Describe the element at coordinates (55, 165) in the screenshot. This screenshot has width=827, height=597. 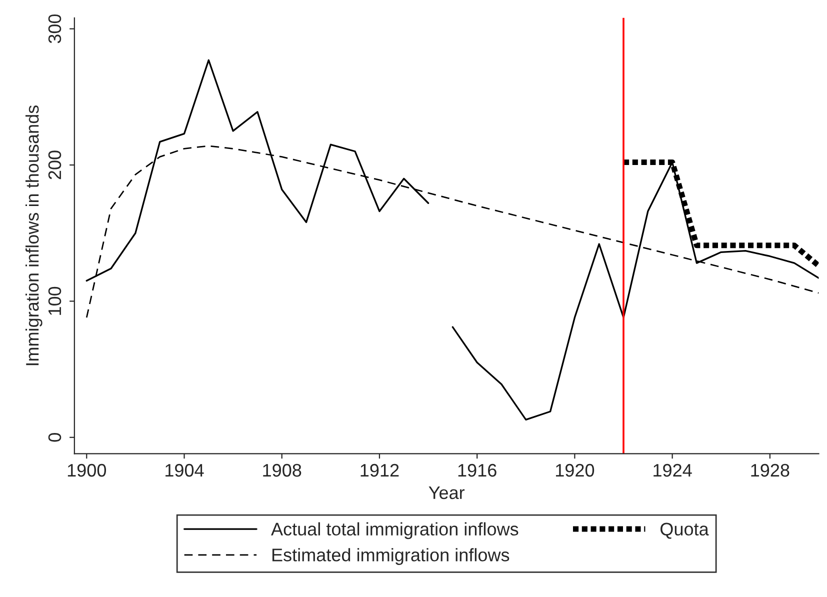
I see `y-tick-label: 200` at that location.